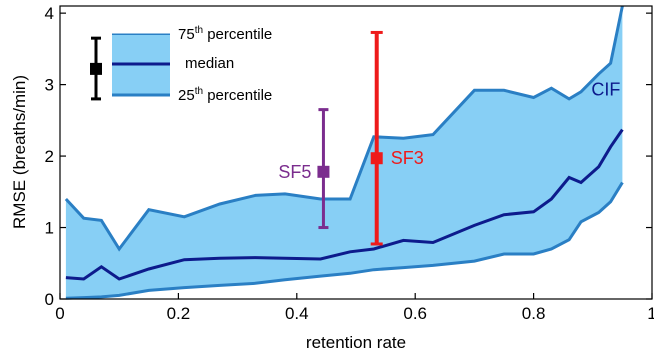  What do you see at coordinates (49, 85) in the screenshot?
I see `y-tick-label: 3` at bounding box center [49, 85].